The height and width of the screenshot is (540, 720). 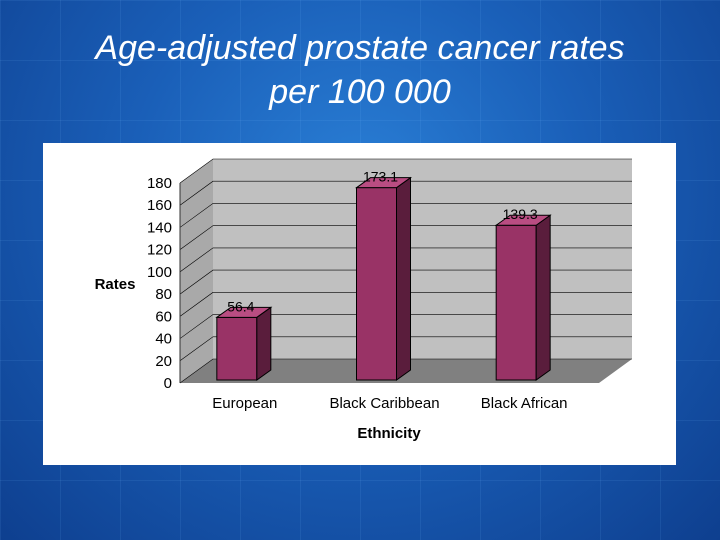 What do you see at coordinates (524, 403) in the screenshot?
I see `x-tick-label: Black African` at bounding box center [524, 403].